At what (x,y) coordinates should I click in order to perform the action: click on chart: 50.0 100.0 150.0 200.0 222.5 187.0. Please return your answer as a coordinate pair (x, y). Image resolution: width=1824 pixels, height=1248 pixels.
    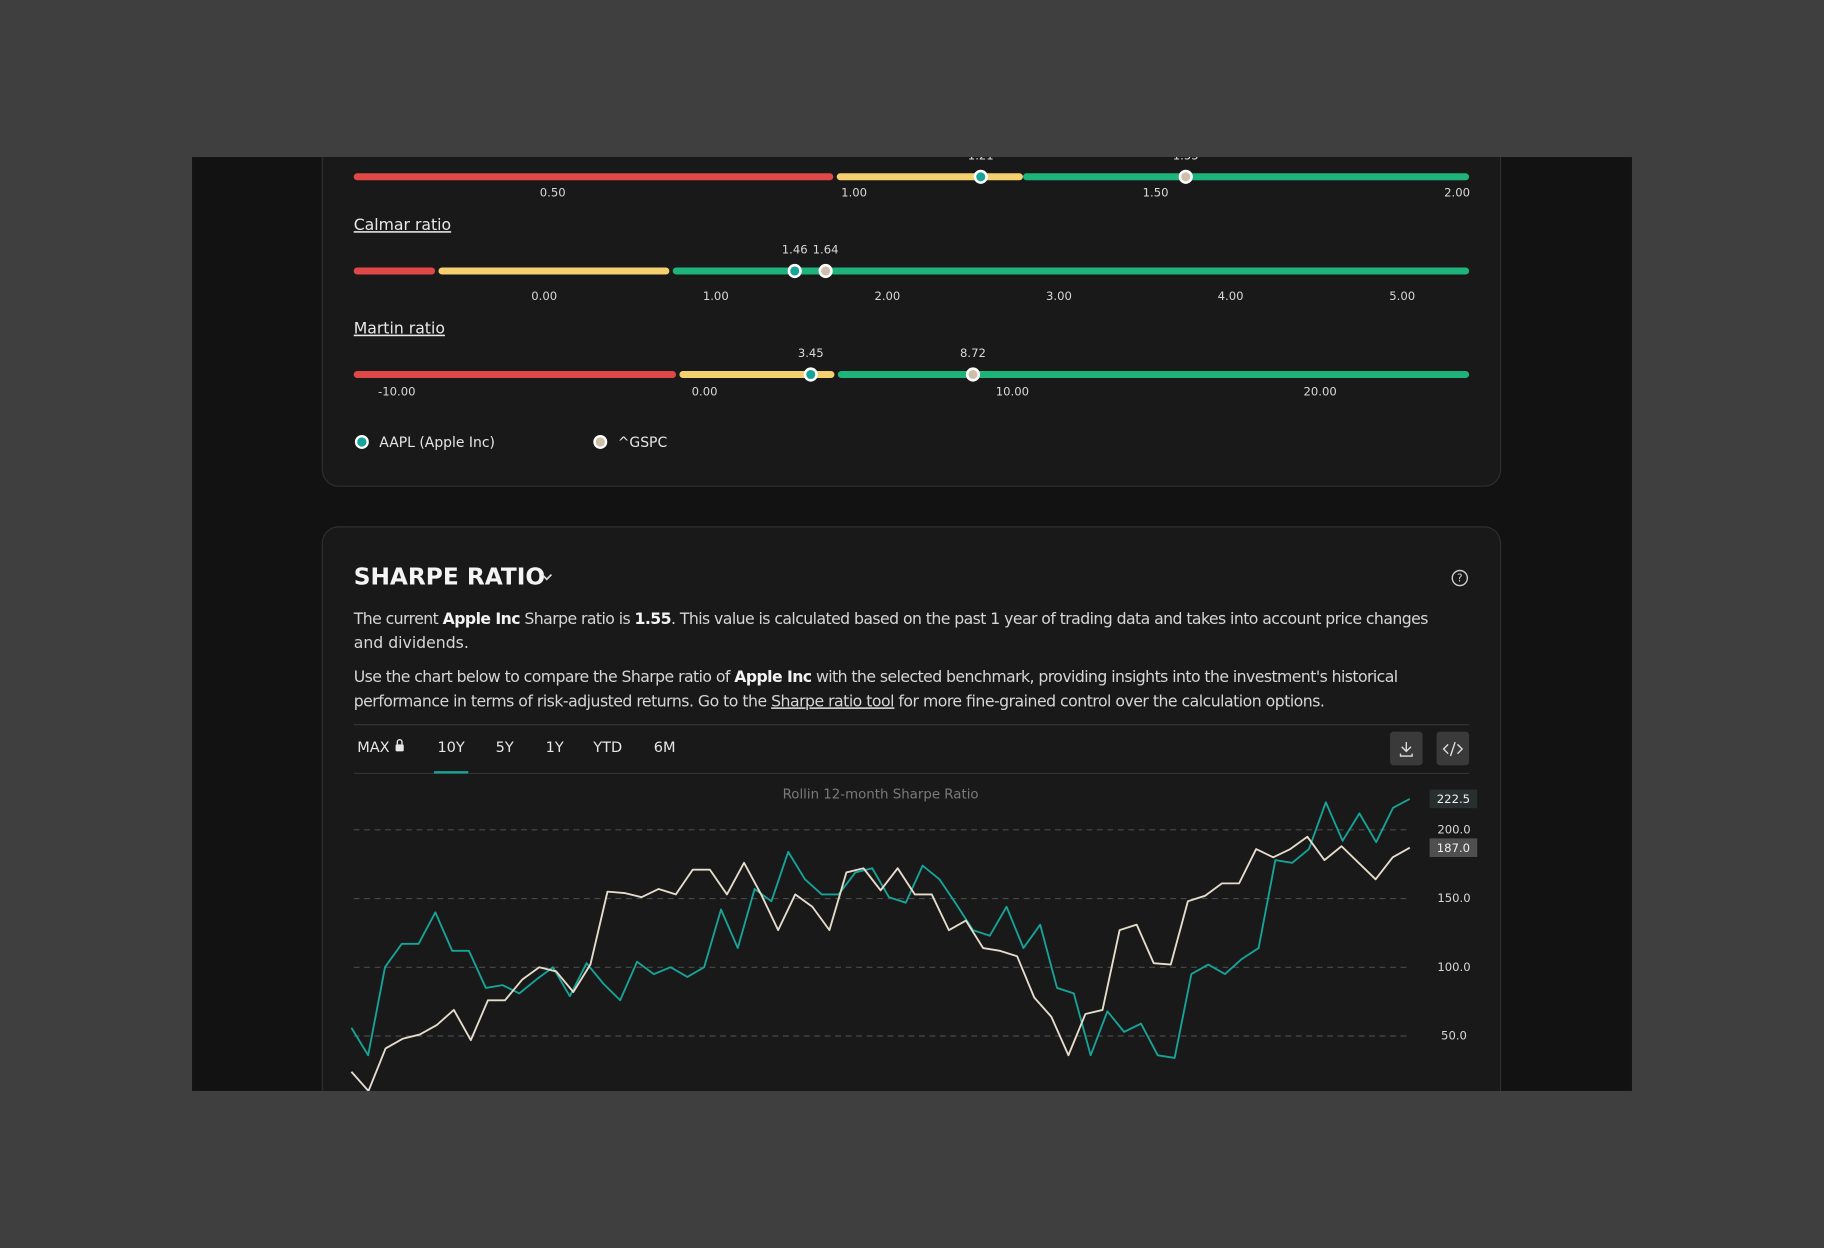
    Looking at the image, I should click on (914, 940).